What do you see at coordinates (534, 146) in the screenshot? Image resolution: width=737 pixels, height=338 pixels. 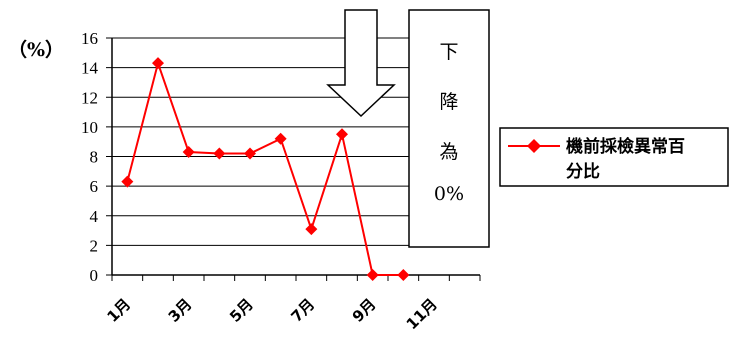 I see `legend-marker` at bounding box center [534, 146].